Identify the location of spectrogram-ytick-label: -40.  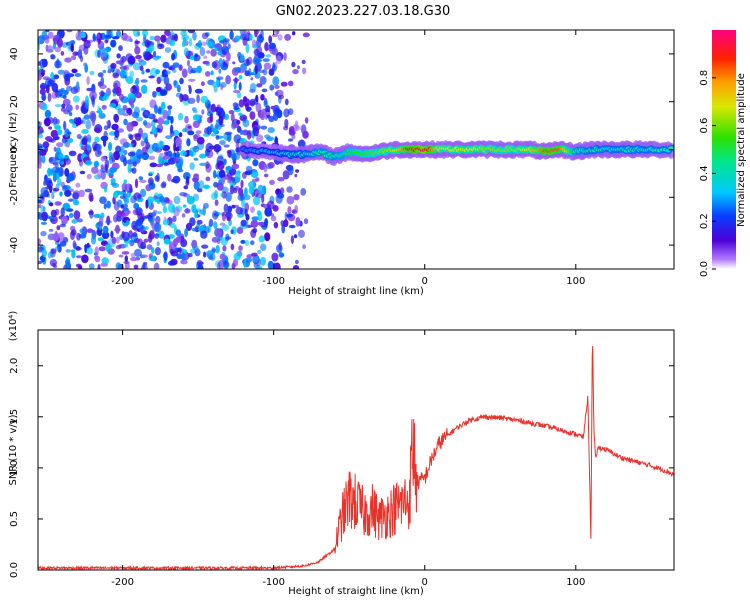
(14, 245).